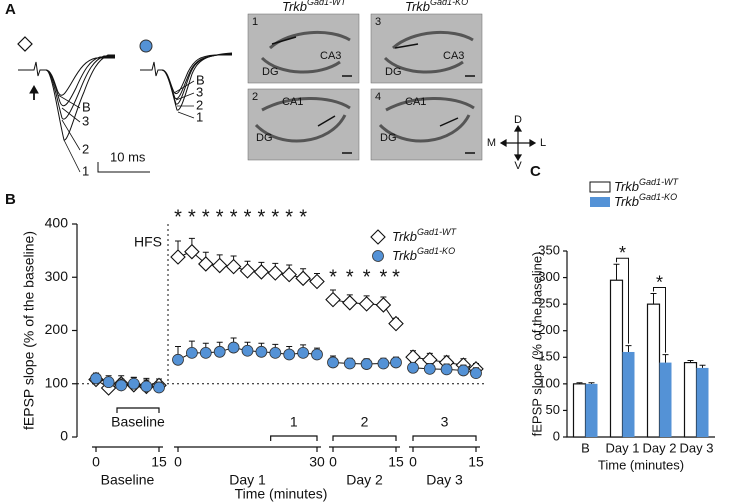 The width and height of the screenshot is (747, 503). What do you see at coordinates (553, 409) in the screenshot?
I see `y-tick-label: 50` at bounding box center [553, 409].